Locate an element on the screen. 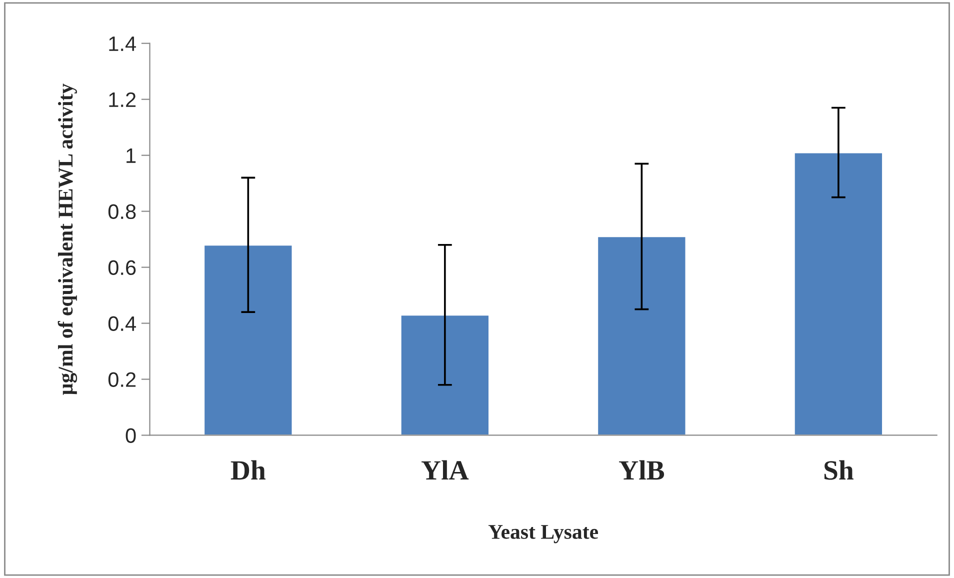 This screenshot has width=954, height=578. y-tick-label: 1.2 is located at coordinates (122, 99).